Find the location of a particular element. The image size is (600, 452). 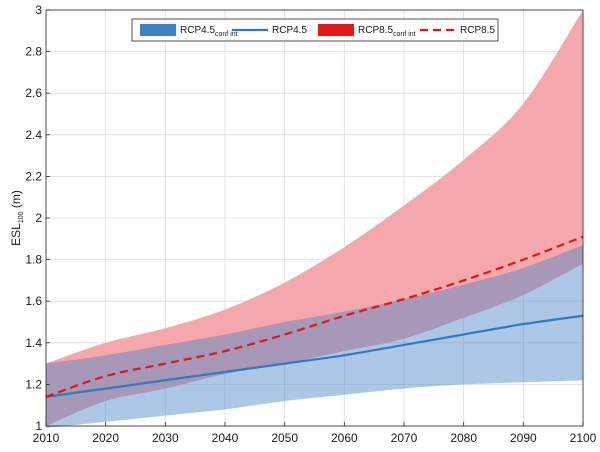

x-tick-label: 2010 is located at coordinates (46, 438).